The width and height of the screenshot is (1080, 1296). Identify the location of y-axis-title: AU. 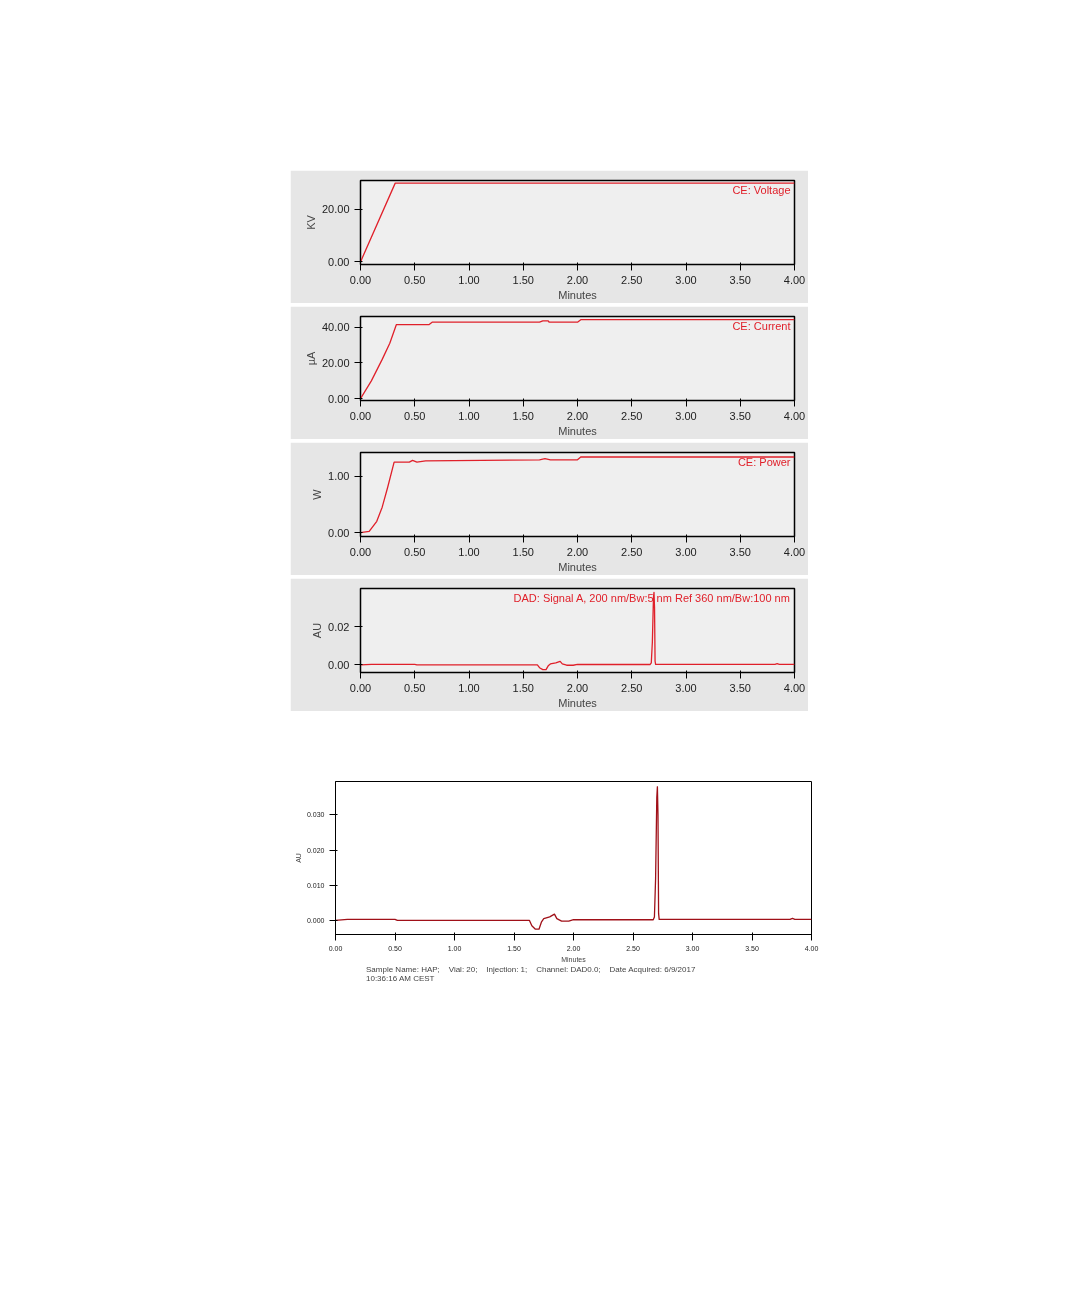
(317, 630).